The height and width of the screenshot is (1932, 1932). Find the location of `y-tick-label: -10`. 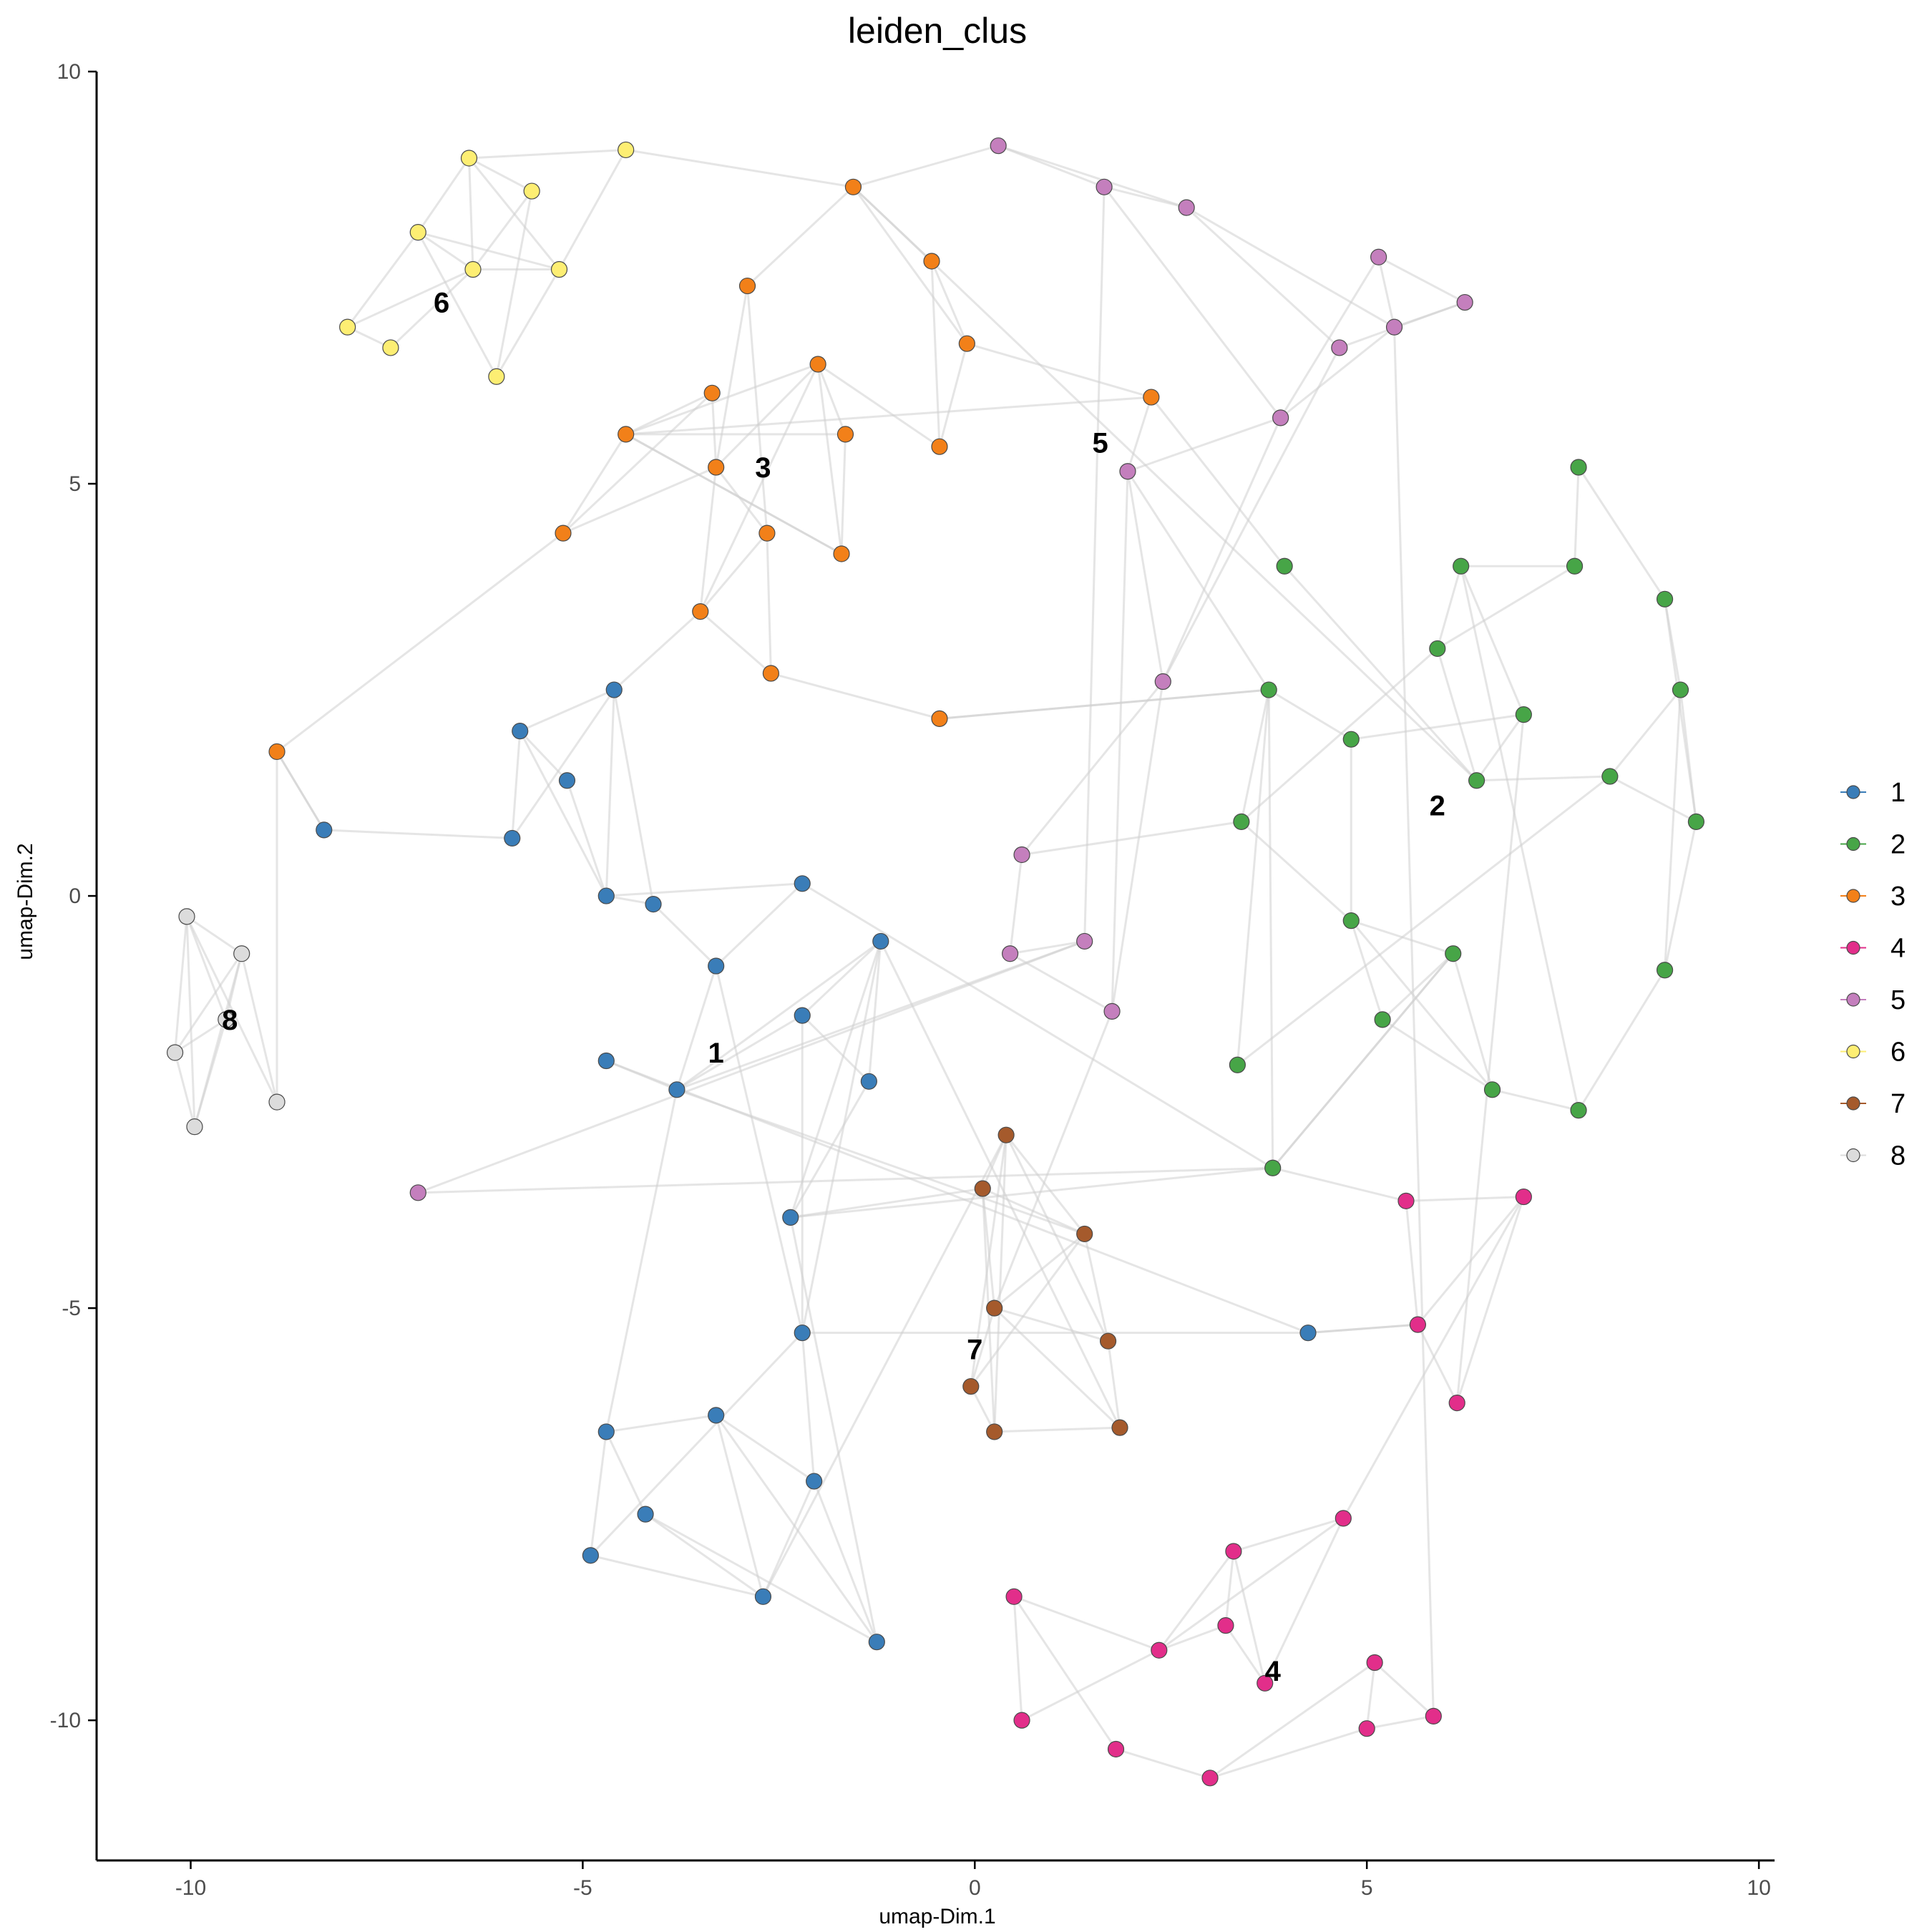

y-tick-label: -10 is located at coordinates (65, 1720).